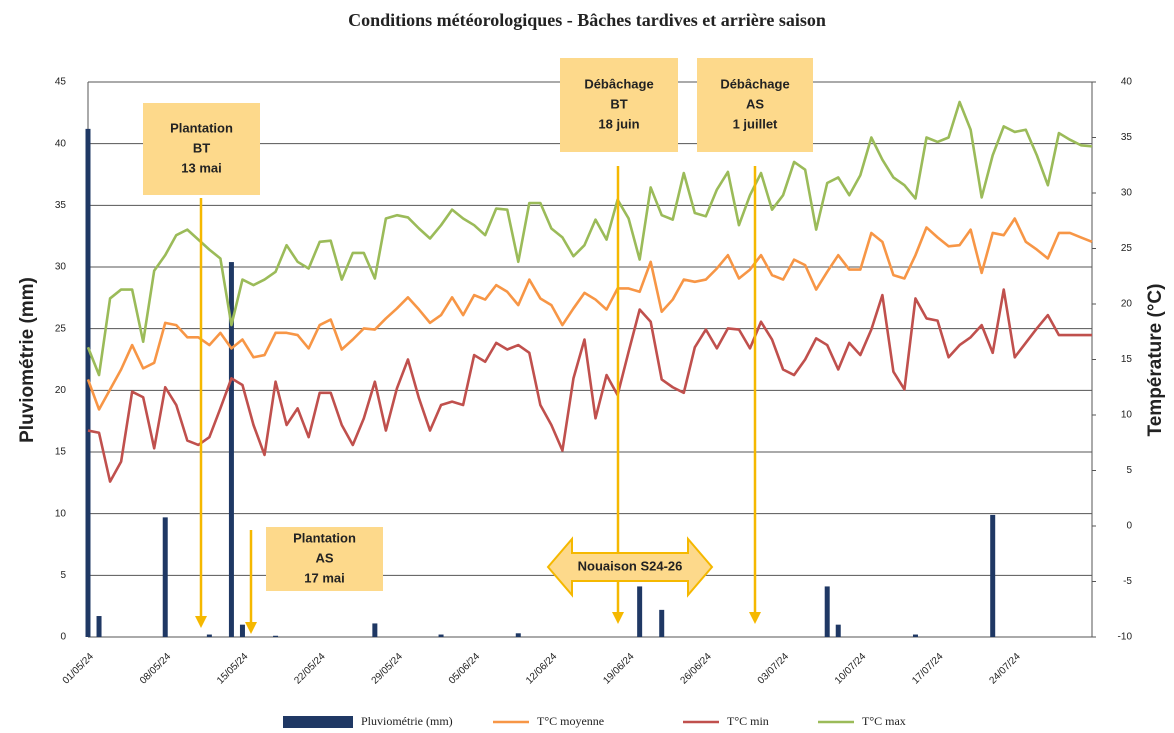 The image size is (1174, 733). What do you see at coordinates (1129, 470) in the screenshot?
I see `y2-tick-label: 5` at bounding box center [1129, 470].